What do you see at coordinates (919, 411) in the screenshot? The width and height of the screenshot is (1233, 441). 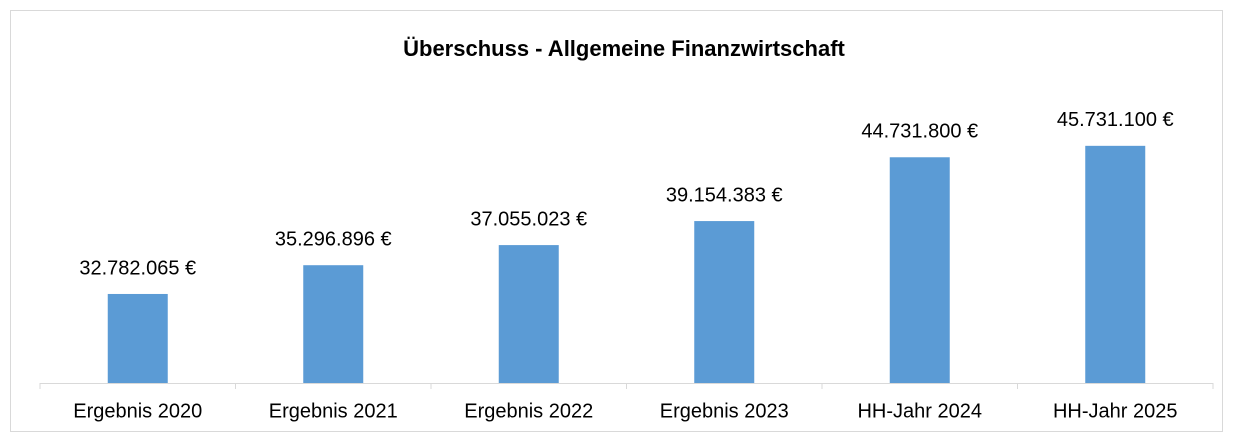 I see `x-tick-label: HH-Jahr 2024` at bounding box center [919, 411].